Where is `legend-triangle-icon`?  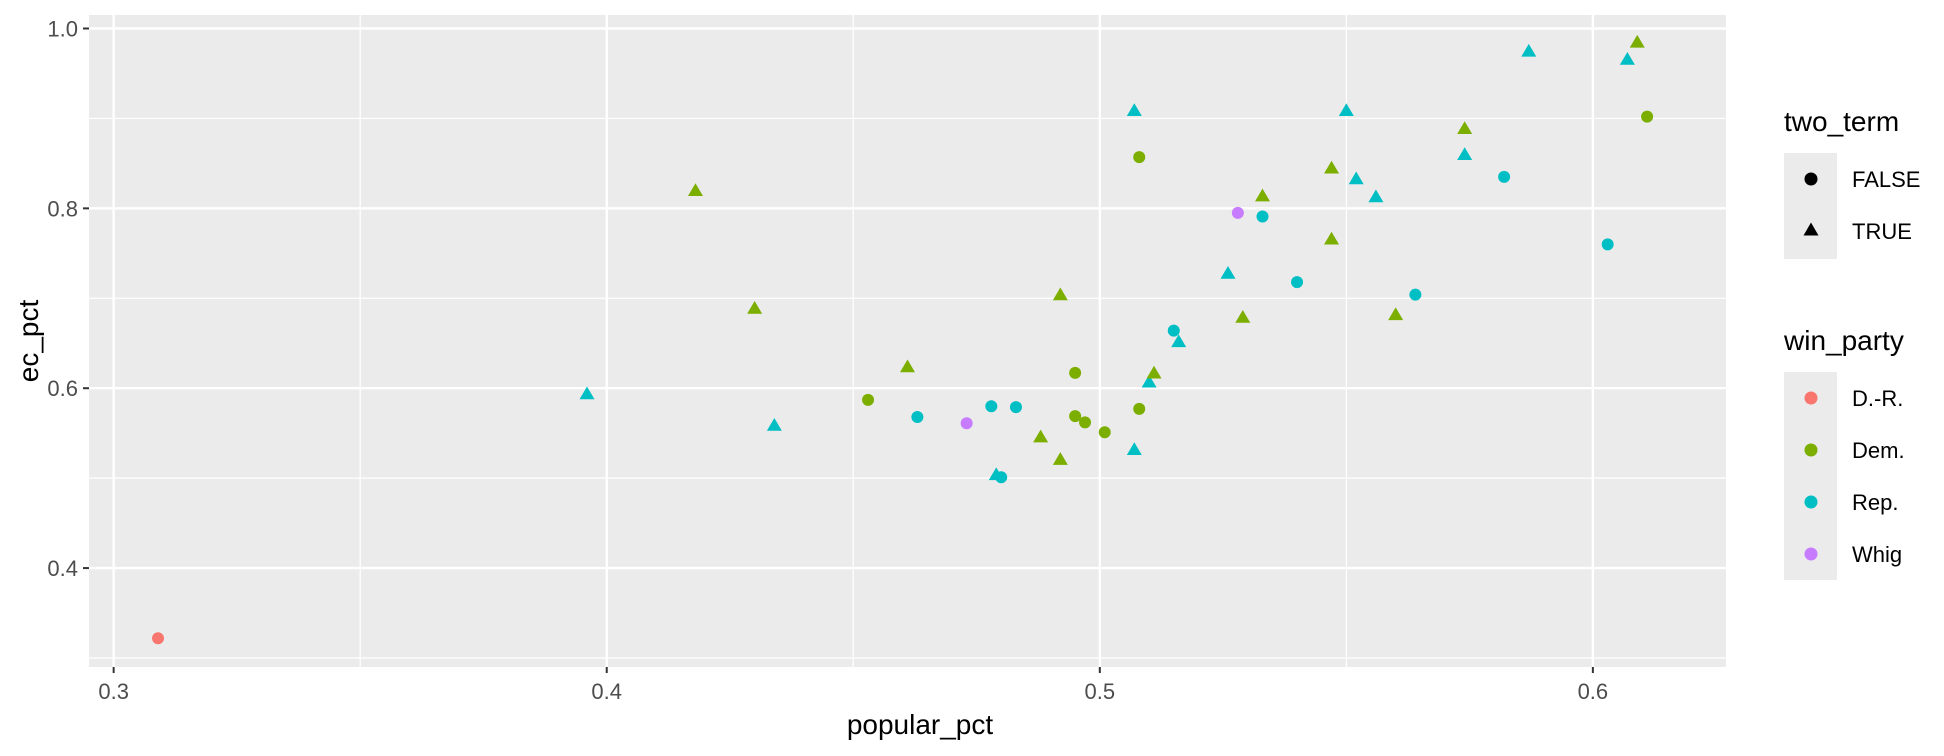
legend-triangle-icon is located at coordinates (1811, 229).